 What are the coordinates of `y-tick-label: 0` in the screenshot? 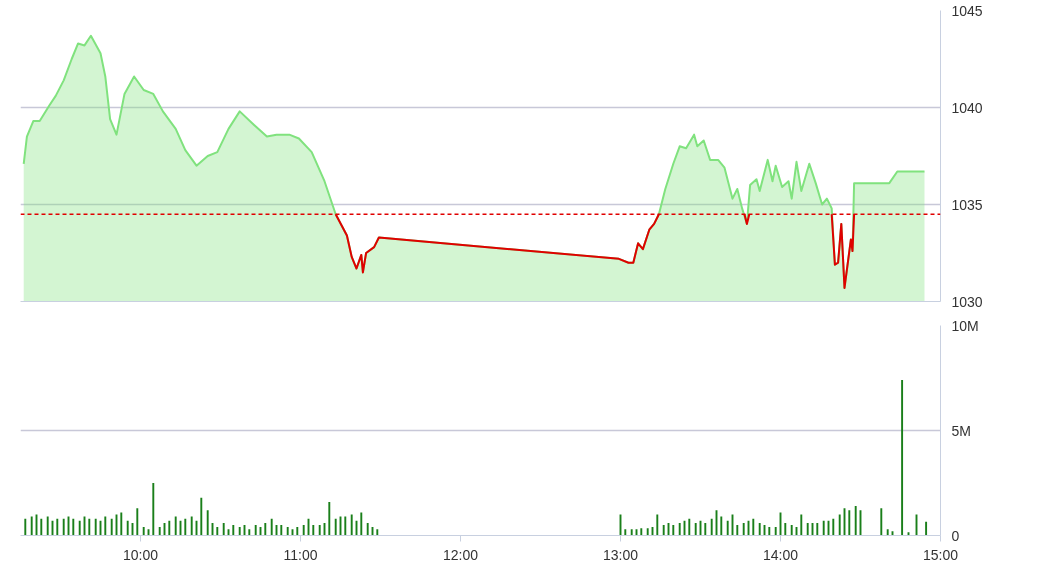 It's located at (955, 535).